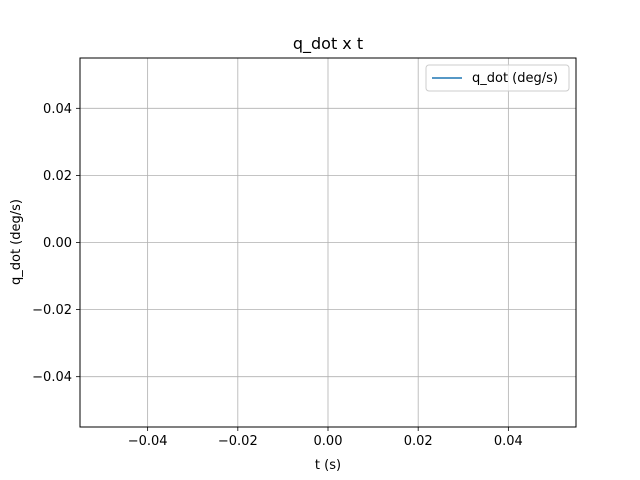 This screenshot has width=640, height=480. What do you see at coordinates (238, 441) in the screenshot?
I see `x-tick-label: −0.02` at bounding box center [238, 441].